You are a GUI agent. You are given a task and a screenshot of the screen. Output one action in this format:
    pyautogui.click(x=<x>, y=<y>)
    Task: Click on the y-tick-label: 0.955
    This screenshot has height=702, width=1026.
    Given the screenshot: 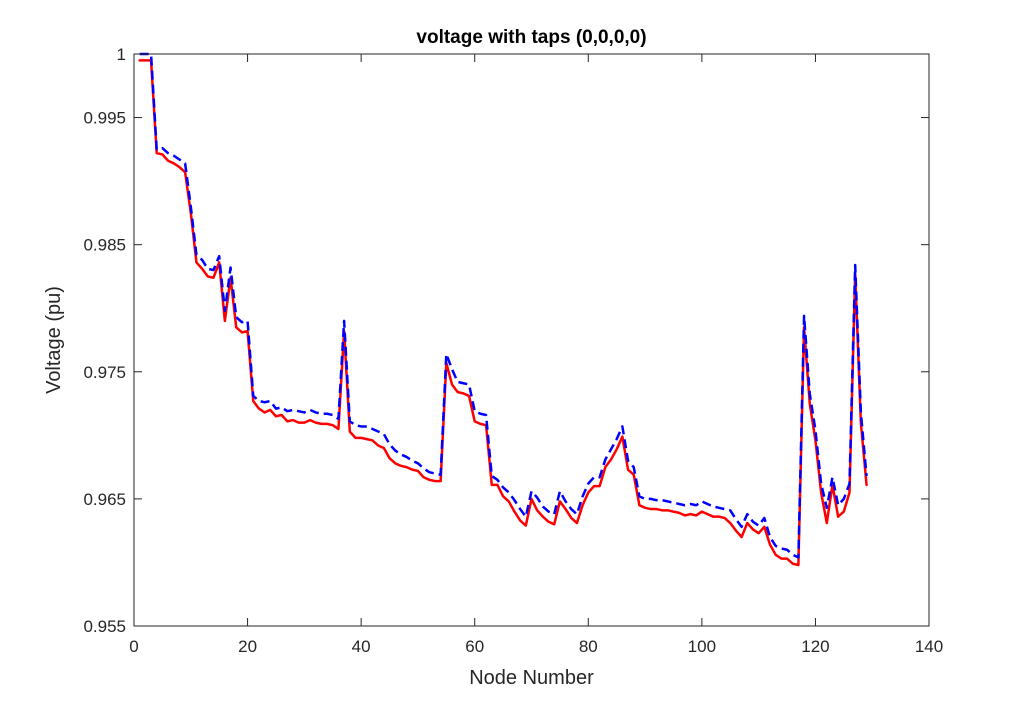 What is the action you would take?
    pyautogui.click(x=104, y=626)
    